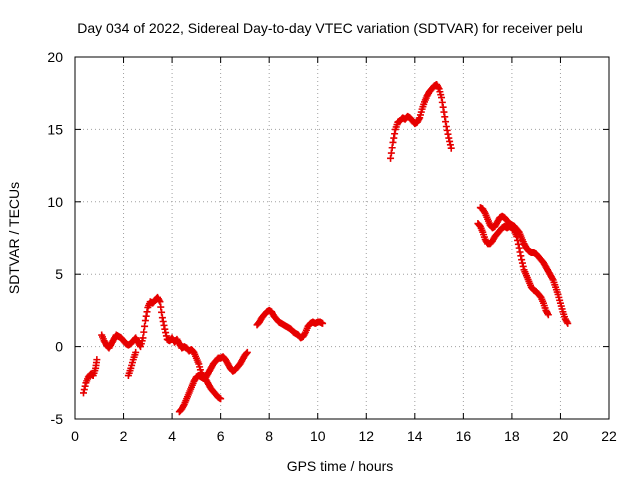 The width and height of the screenshot is (640, 480). Describe the element at coordinates (90, 376) in the screenshot. I see `series-seg-a` at that location.